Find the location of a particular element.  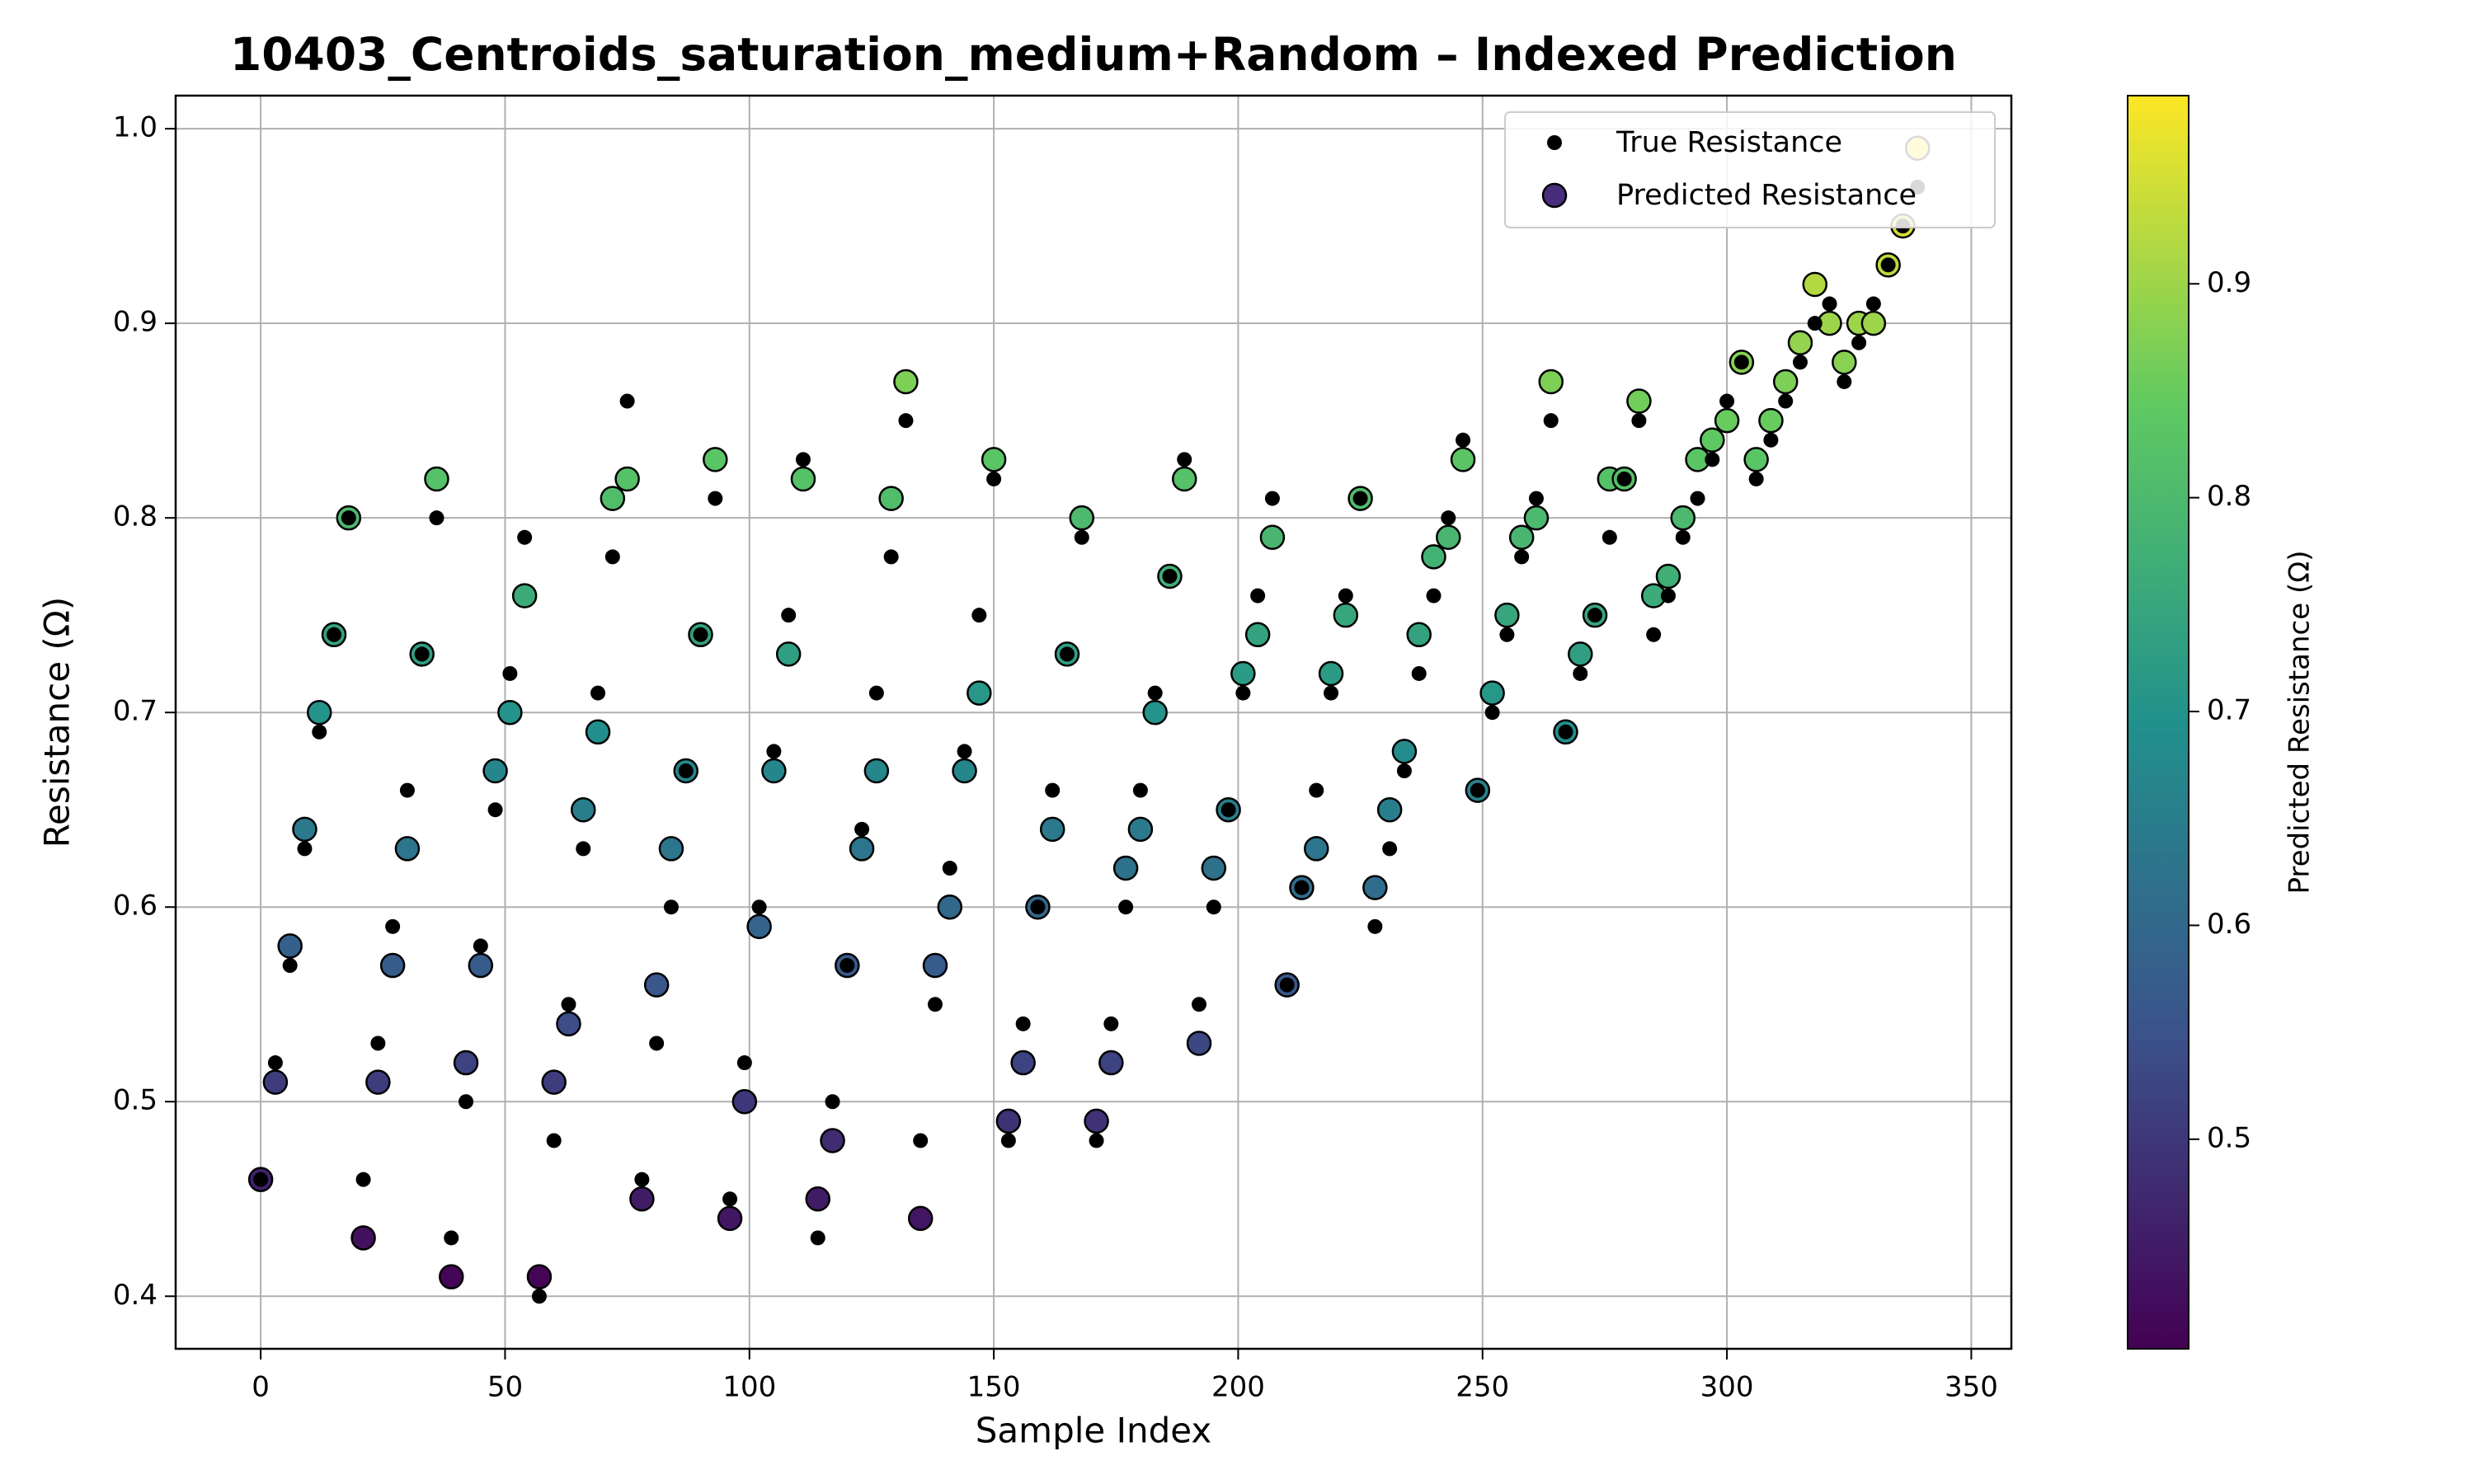

y-axis-label: Resistance (Ω) is located at coordinates (57, 722).